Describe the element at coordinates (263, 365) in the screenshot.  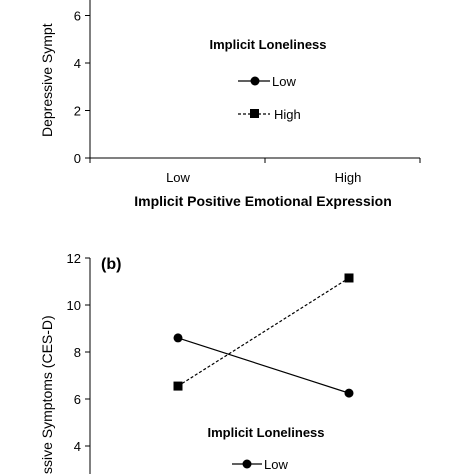
I see `series-line-low` at that location.